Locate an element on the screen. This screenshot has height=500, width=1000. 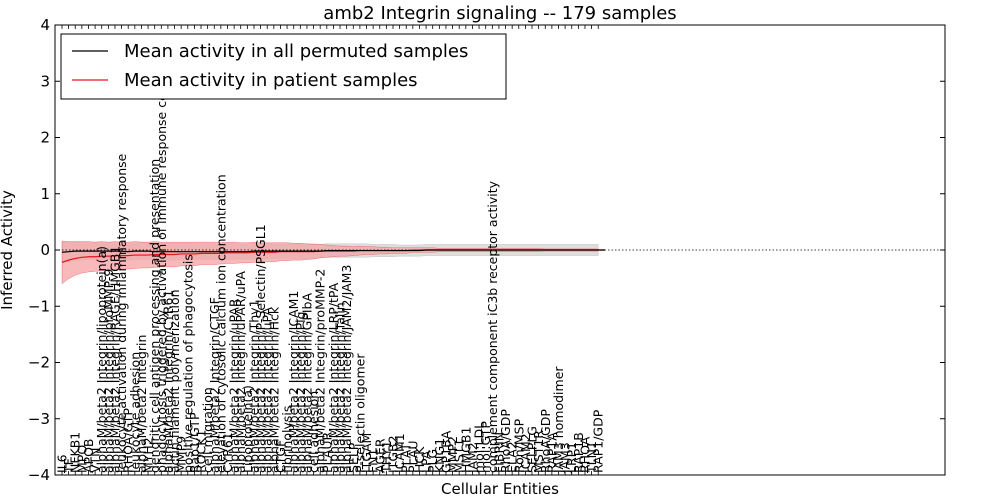
series-lines is located at coordinates (500, 256).